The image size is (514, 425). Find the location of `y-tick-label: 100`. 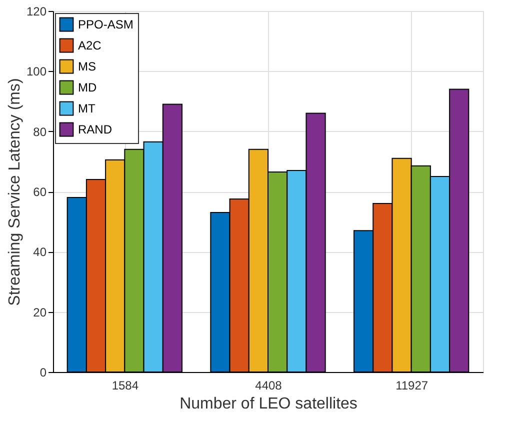

y-tick-label: 100 is located at coordinates (36, 71).